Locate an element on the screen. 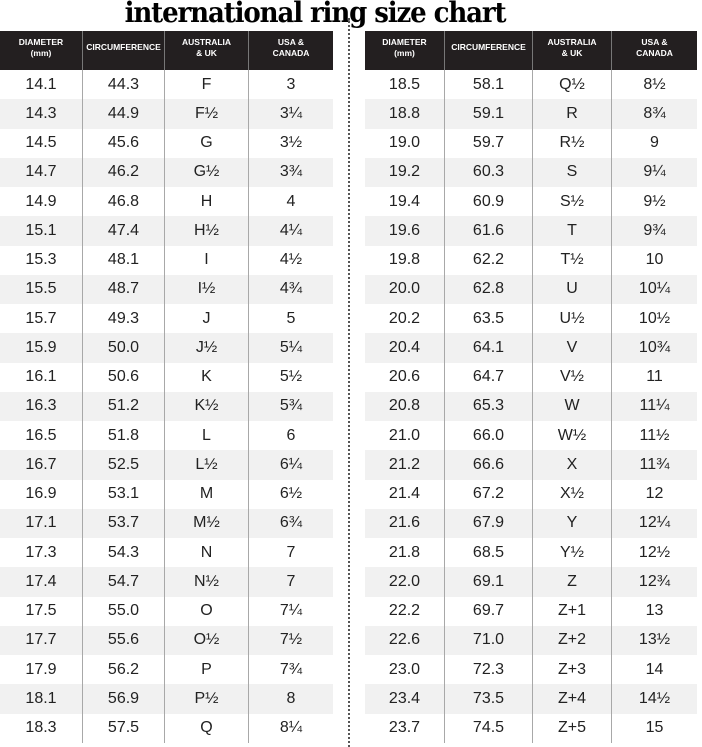 The image size is (702, 747). header-australia-uk: AUSTRALIA & UK is located at coordinates (207, 50).